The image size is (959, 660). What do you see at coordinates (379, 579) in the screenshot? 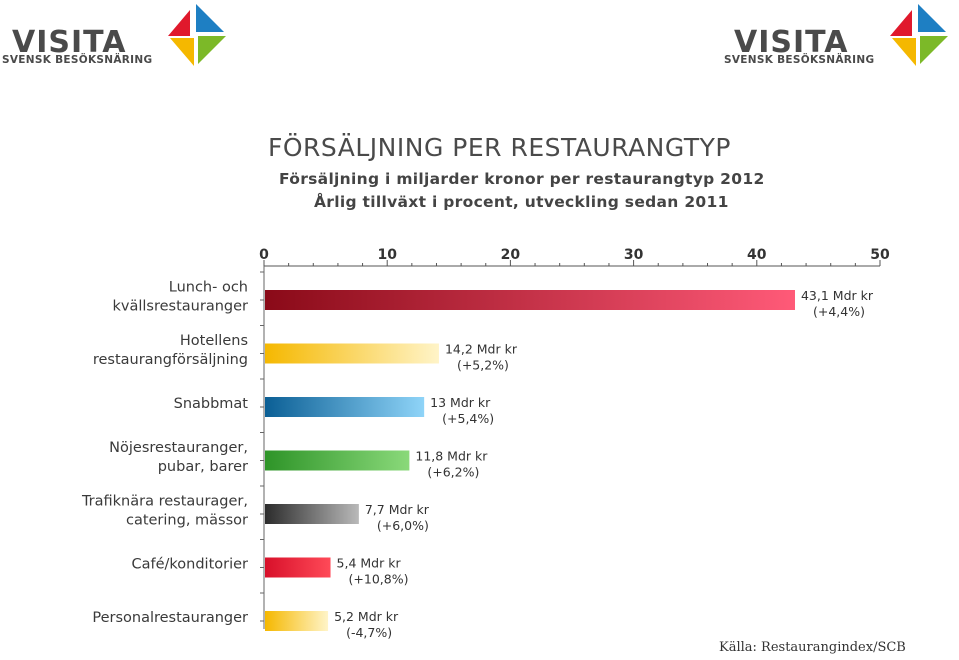
I see `data-growth-label: (+10,8%)` at bounding box center [379, 579].